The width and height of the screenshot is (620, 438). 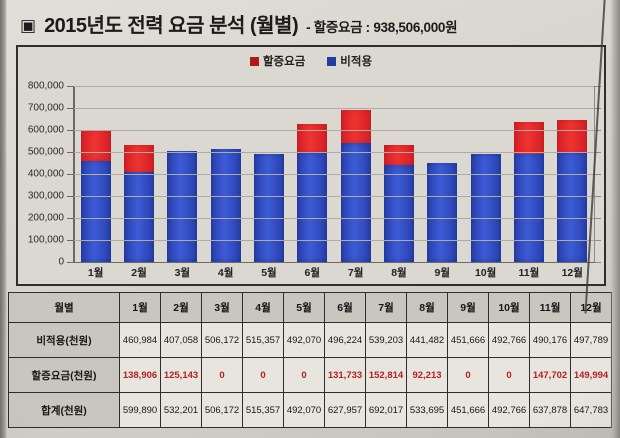 I want to click on y-axis-tick-label: 500,000, so click(x=45, y=152).